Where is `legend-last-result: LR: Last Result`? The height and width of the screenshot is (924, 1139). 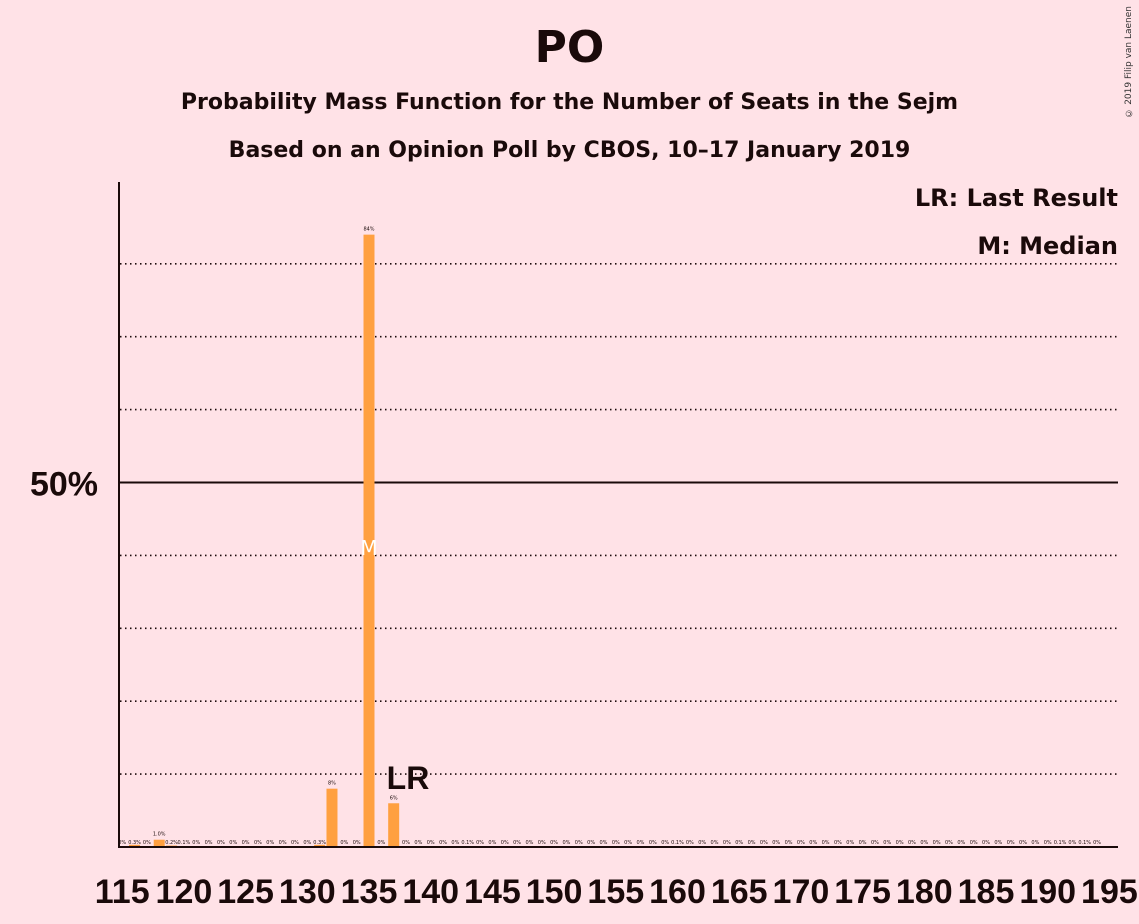
legend-last-result: LR: Last Result is located at coordinates (1016, 198).